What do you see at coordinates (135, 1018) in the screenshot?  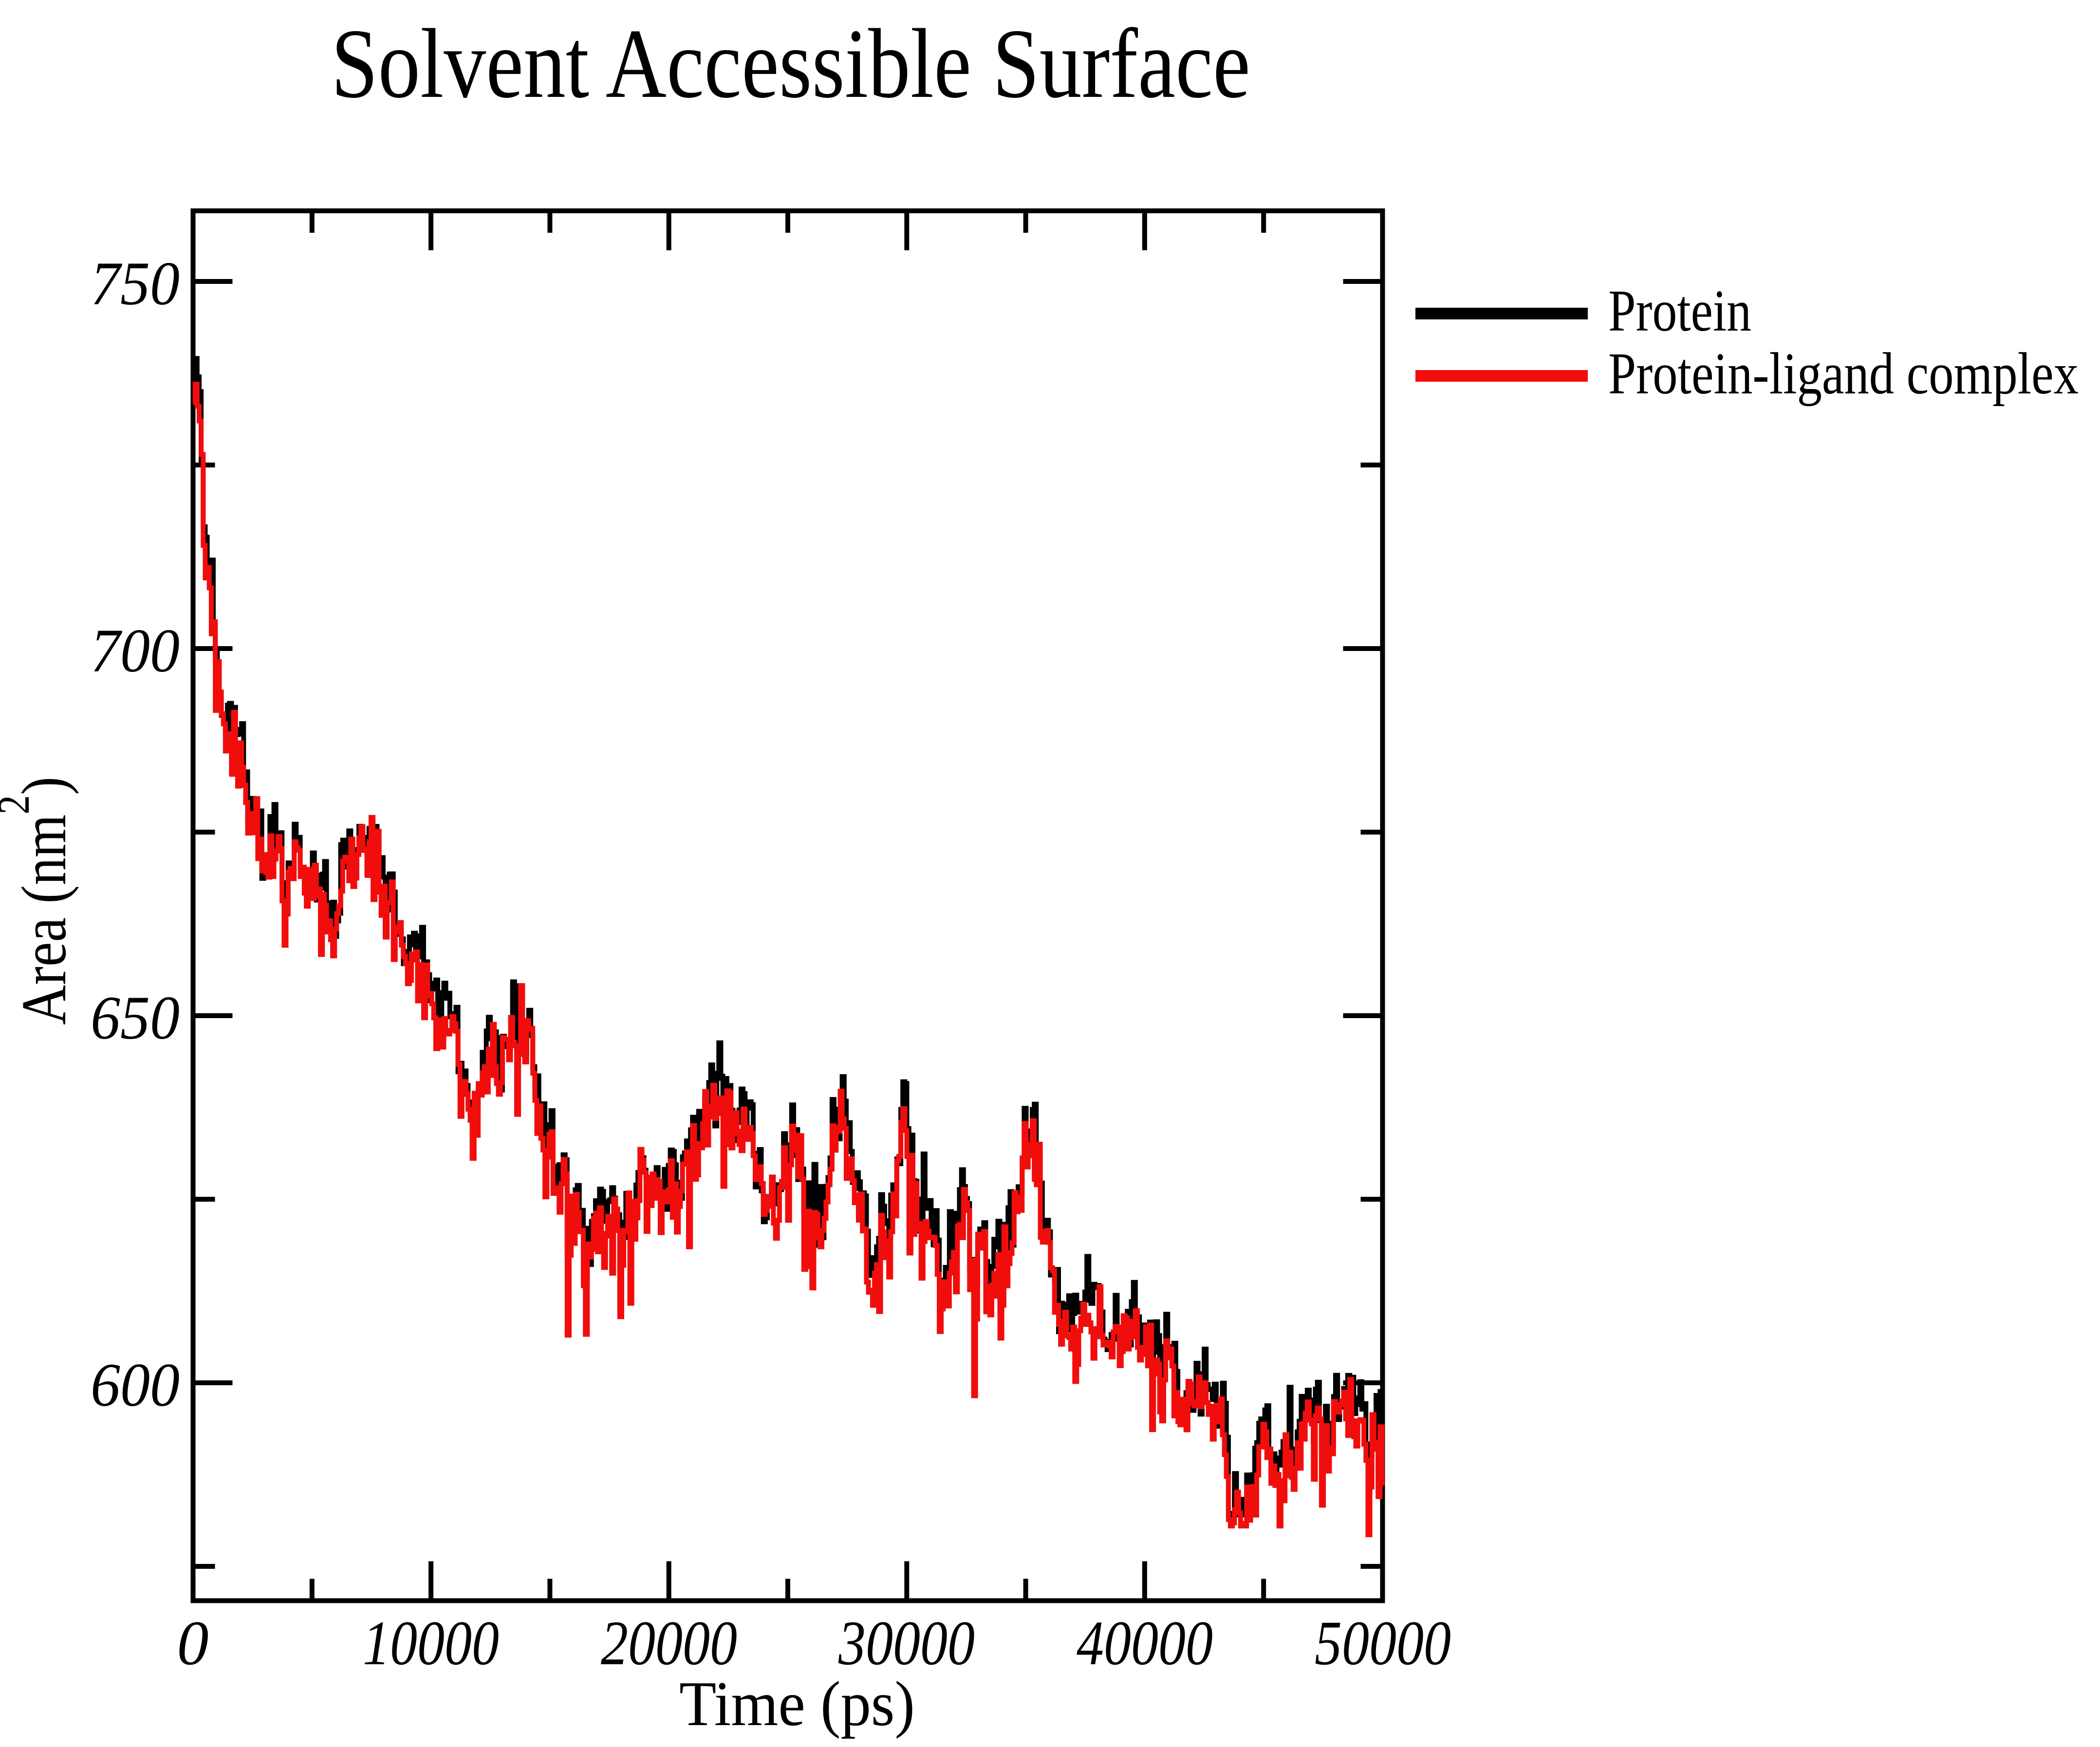 I see `svg-text: 650` at bounding box center [135, 1018].